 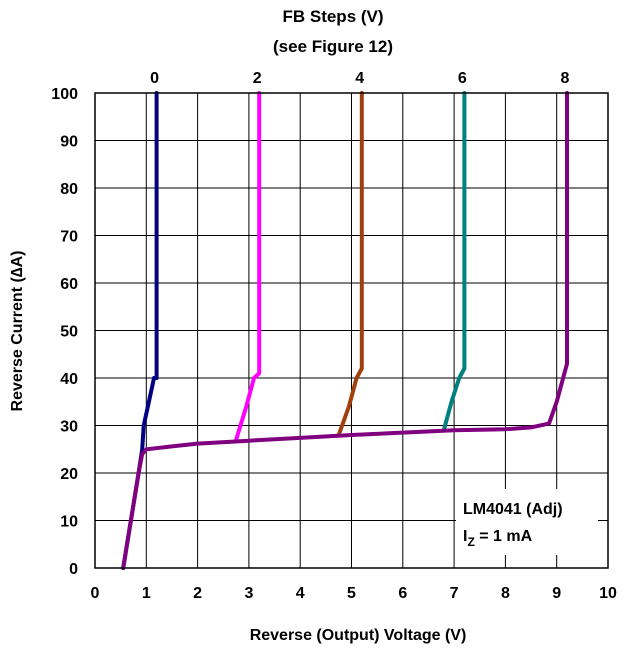 What do you see at coordinates (69, 237) in the screenshot?
I see `y-tick-label: 70` at bounding box center [69, 237].